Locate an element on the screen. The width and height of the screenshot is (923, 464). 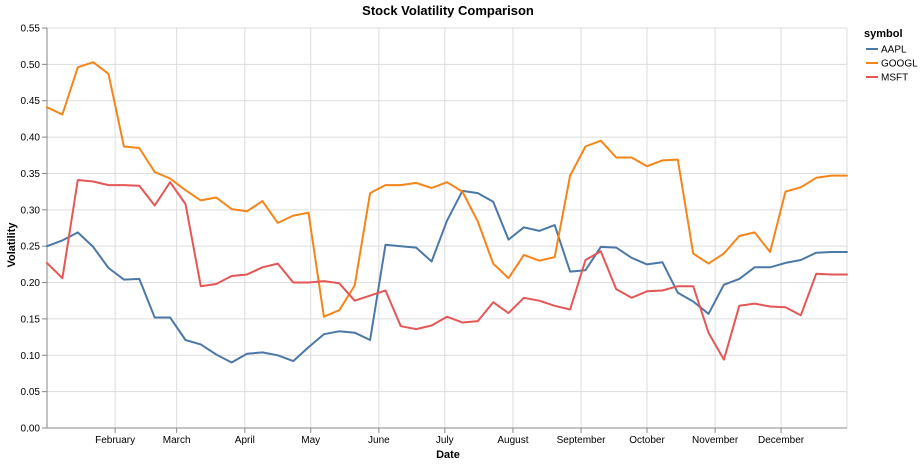
y-tick-label: 0.50 is located at coordinates (31, 65).